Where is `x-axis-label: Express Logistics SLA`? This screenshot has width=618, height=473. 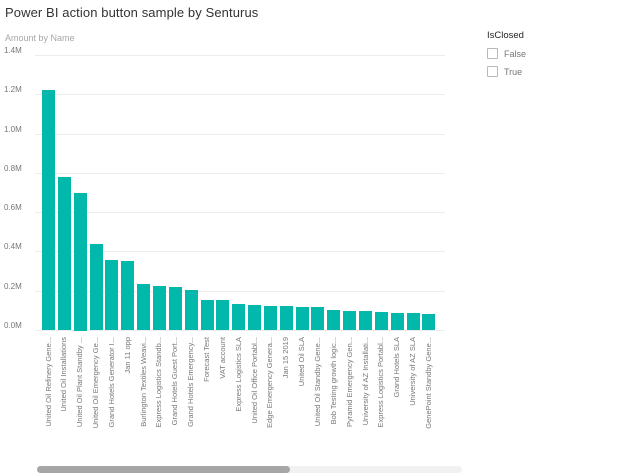 x-axis-label: Express Logistics SLA is located at coordinates (238, 374).